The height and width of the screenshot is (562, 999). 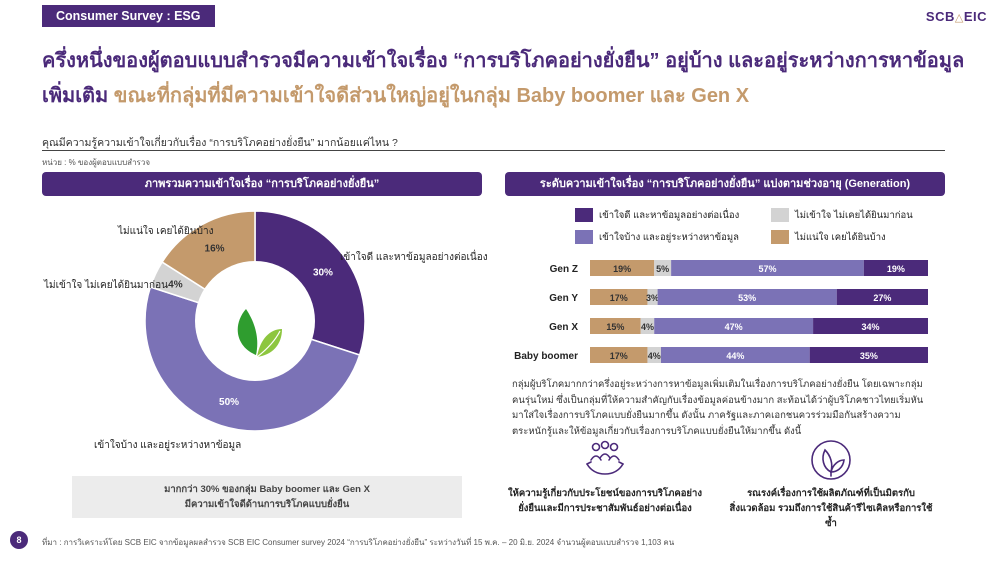 I want to click on pie-label-understand-well: เข้าใจดี และหาข้อมูลอย่างต่อเนื่อง, so click(x=414, y=257).